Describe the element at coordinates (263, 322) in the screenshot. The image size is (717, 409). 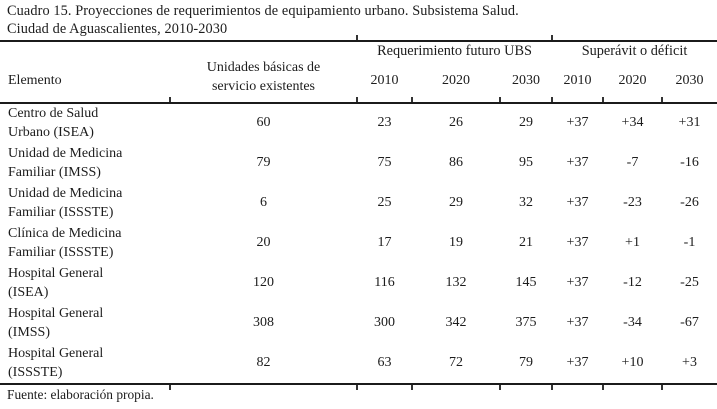
I see `cell-existentes: 308` at that location.